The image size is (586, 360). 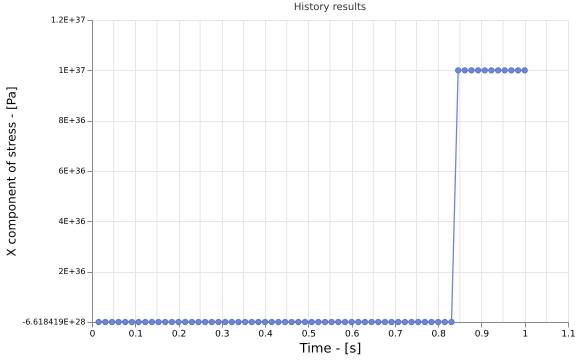 What do you see at coordinates (93, 335) in the screenshot?
I see `x-tick-label: 0` at bounding box center [93, 335].